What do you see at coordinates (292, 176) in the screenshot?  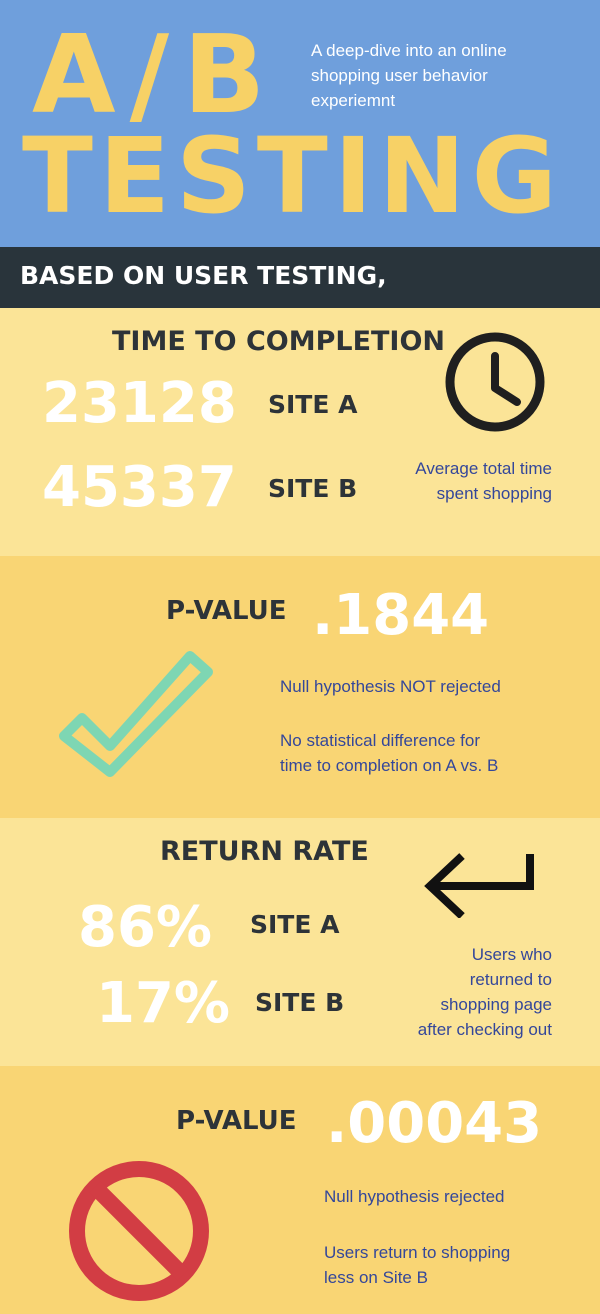 I see `title-testing: TESTING` at bounding box center [292, 176].